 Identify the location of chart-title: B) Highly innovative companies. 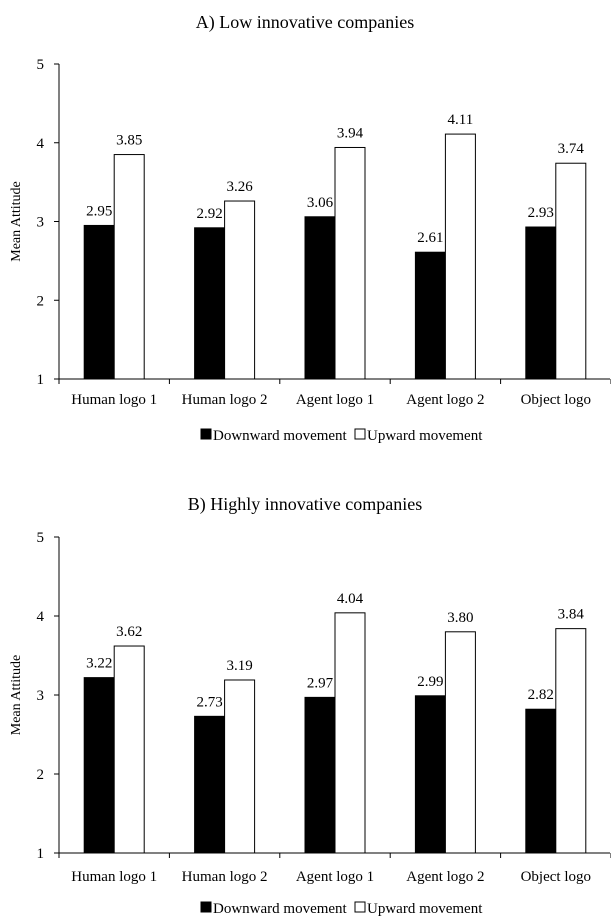
(305, 504).